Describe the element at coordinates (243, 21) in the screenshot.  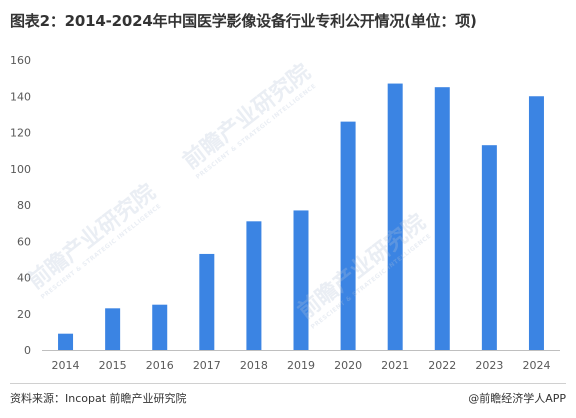
I see `chart-title: 图表2：2014-2024年中国医学影像设备行业专利公开情况(单位：项)` at that location.